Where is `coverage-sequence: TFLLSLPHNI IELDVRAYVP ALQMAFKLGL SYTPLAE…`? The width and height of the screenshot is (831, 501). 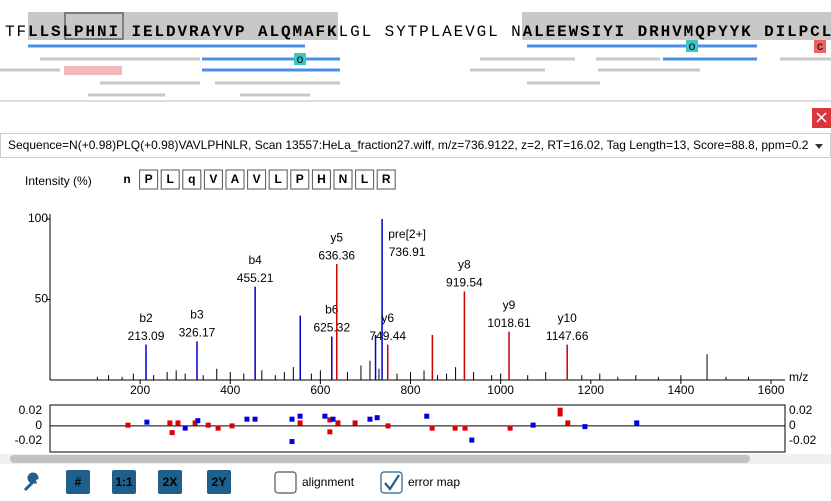
coverage-sequence: TFLLSLPHNI IELDVRAYVP ALQMAFKLGL SYTPLAE… is located at coordinates (418, 32).